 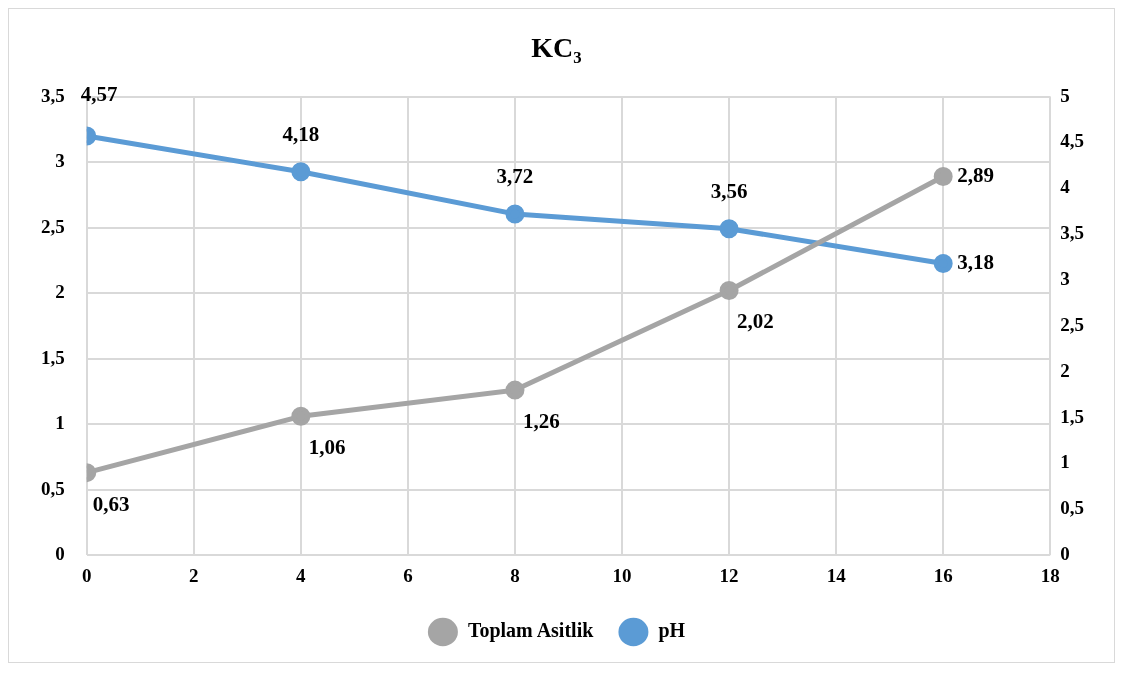 What do you see at coordinates (1072, 416) in the screenshot?
I see `y2-tick-label: 1,5` at bounding box center [1072, 416].